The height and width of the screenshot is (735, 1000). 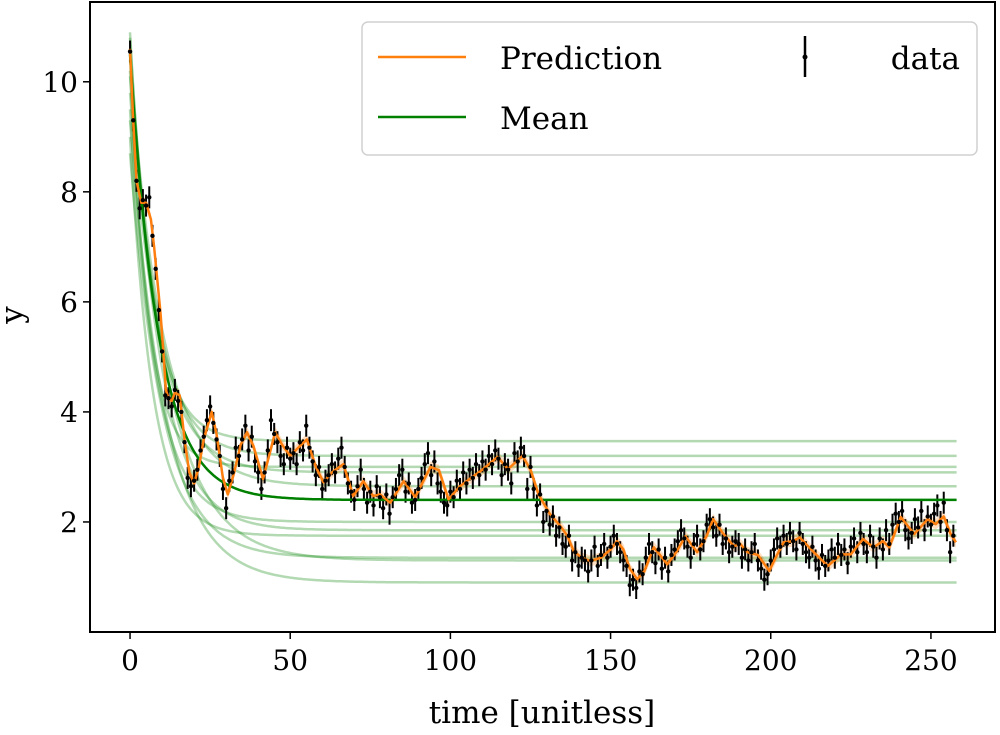 I want to click on legend-mean-label: Mean, so click(x=544, y=119).